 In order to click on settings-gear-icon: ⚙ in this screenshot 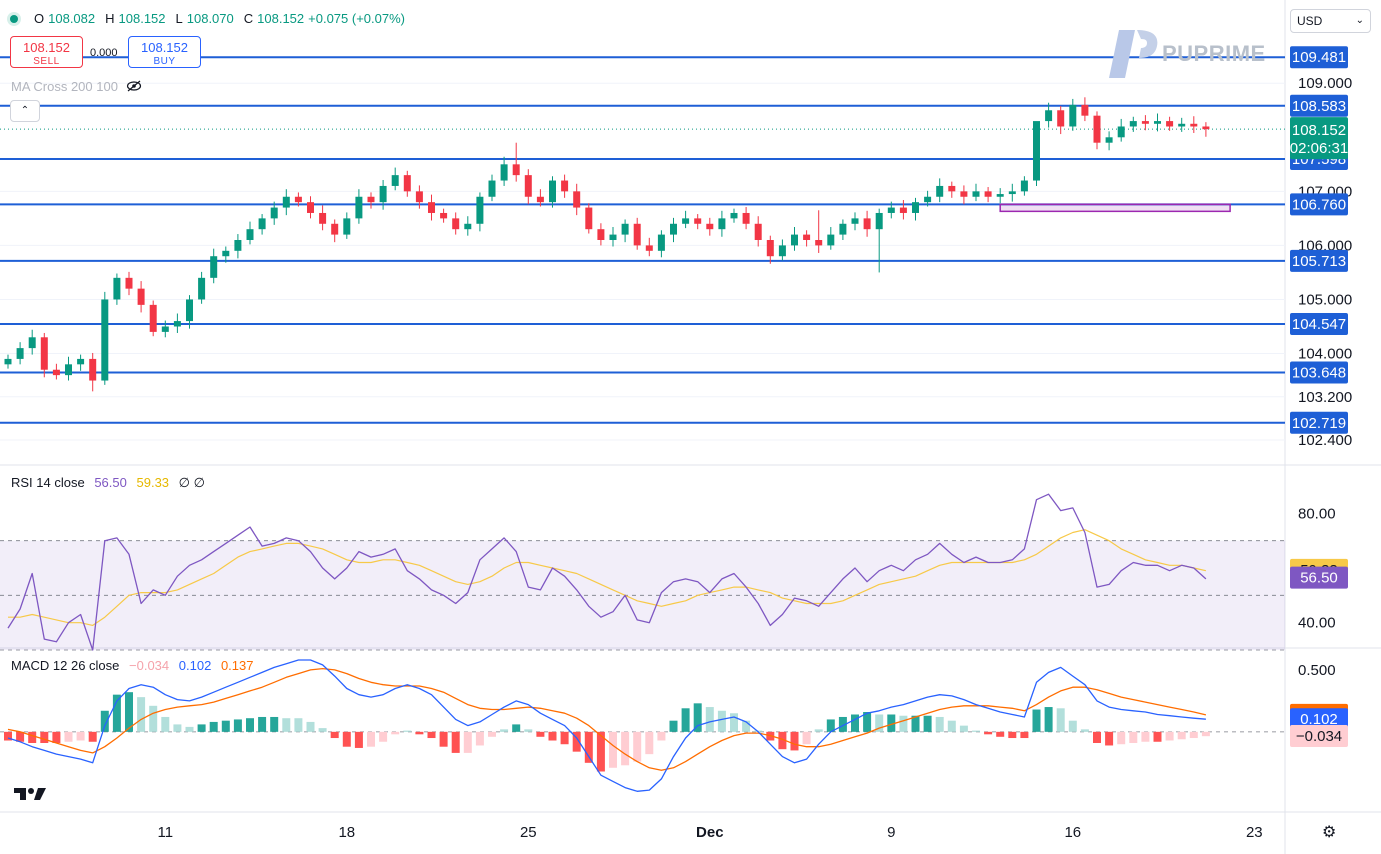, I will do `click(1329, 832)`.